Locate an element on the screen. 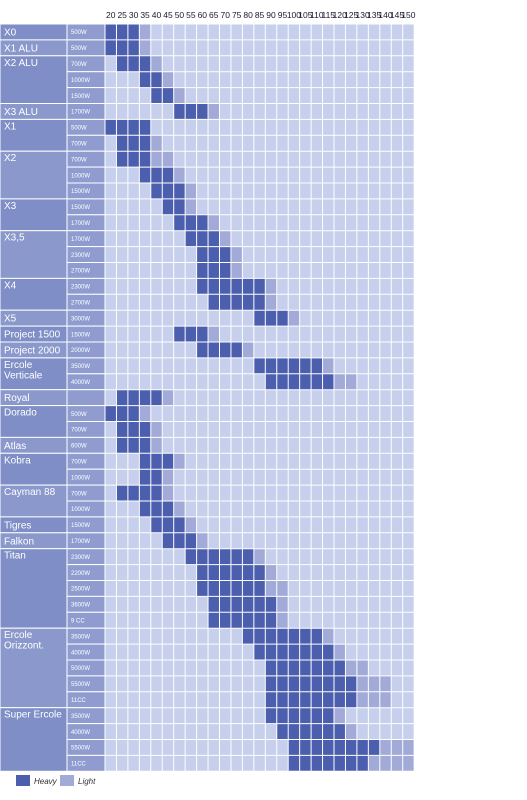  x-tick-label: 150 is located at coordinates (408, 15).